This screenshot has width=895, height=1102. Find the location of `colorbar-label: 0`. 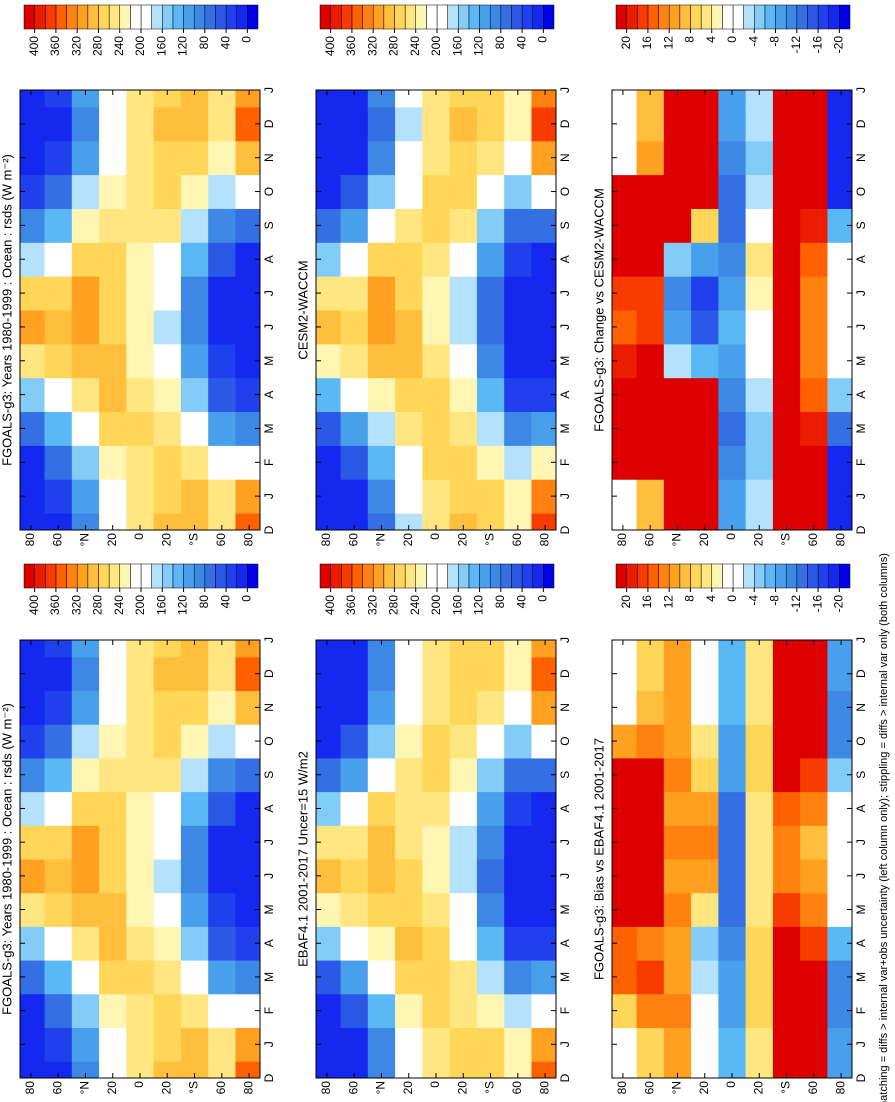

colorbar-label: 0 is located at coordinates (543, 598).